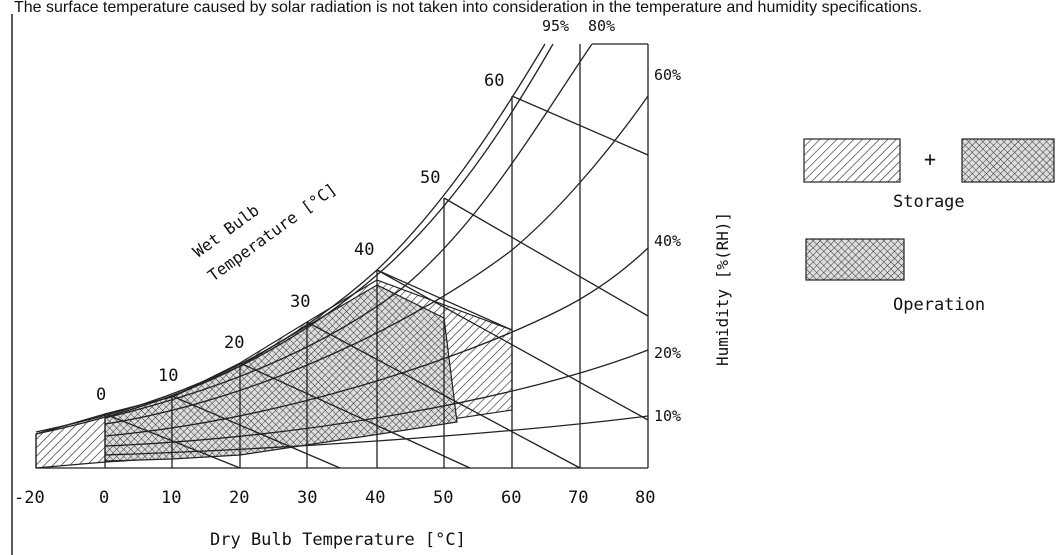 This screenshot has height=555, width=1056. I want to click on x-tick: 80, so click(645, 498).